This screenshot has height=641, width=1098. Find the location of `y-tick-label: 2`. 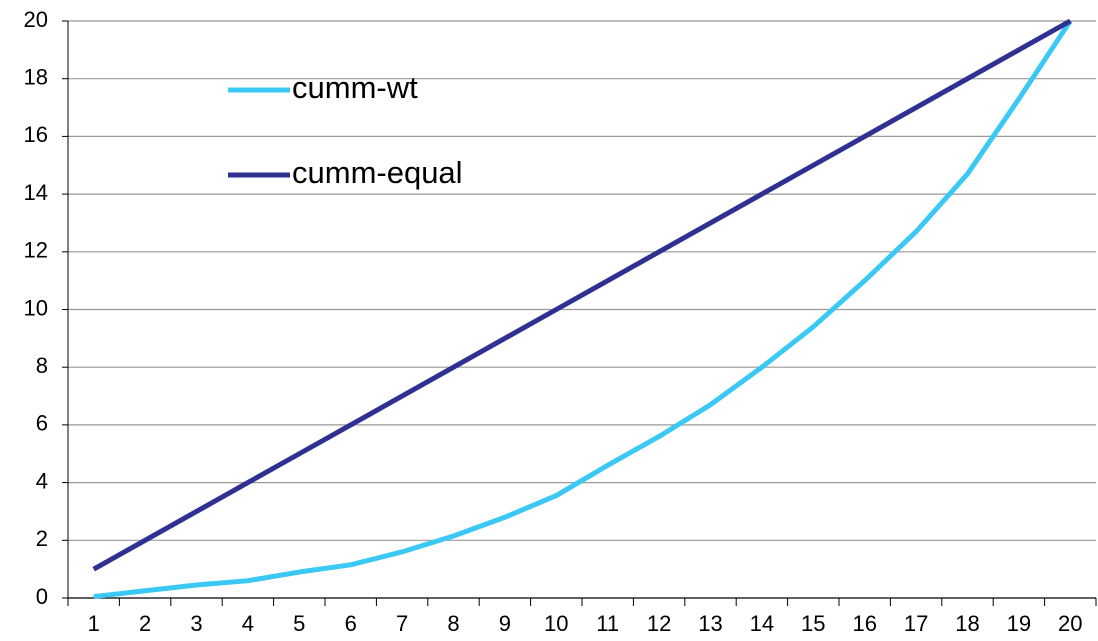

y-tick-label: 2 is located at coordinates (42, 538).